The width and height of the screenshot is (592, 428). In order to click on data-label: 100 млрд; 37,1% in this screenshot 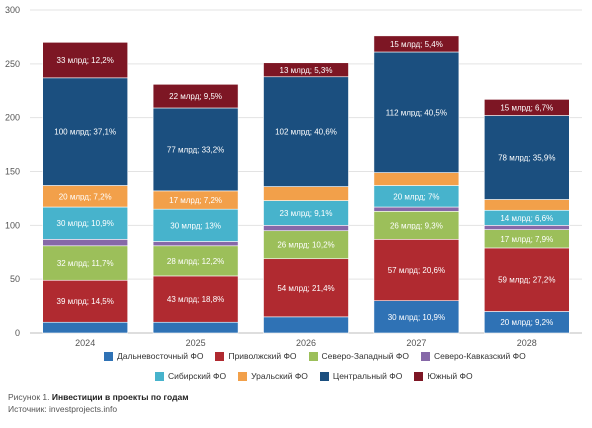, I will do `click(85, 132)`.